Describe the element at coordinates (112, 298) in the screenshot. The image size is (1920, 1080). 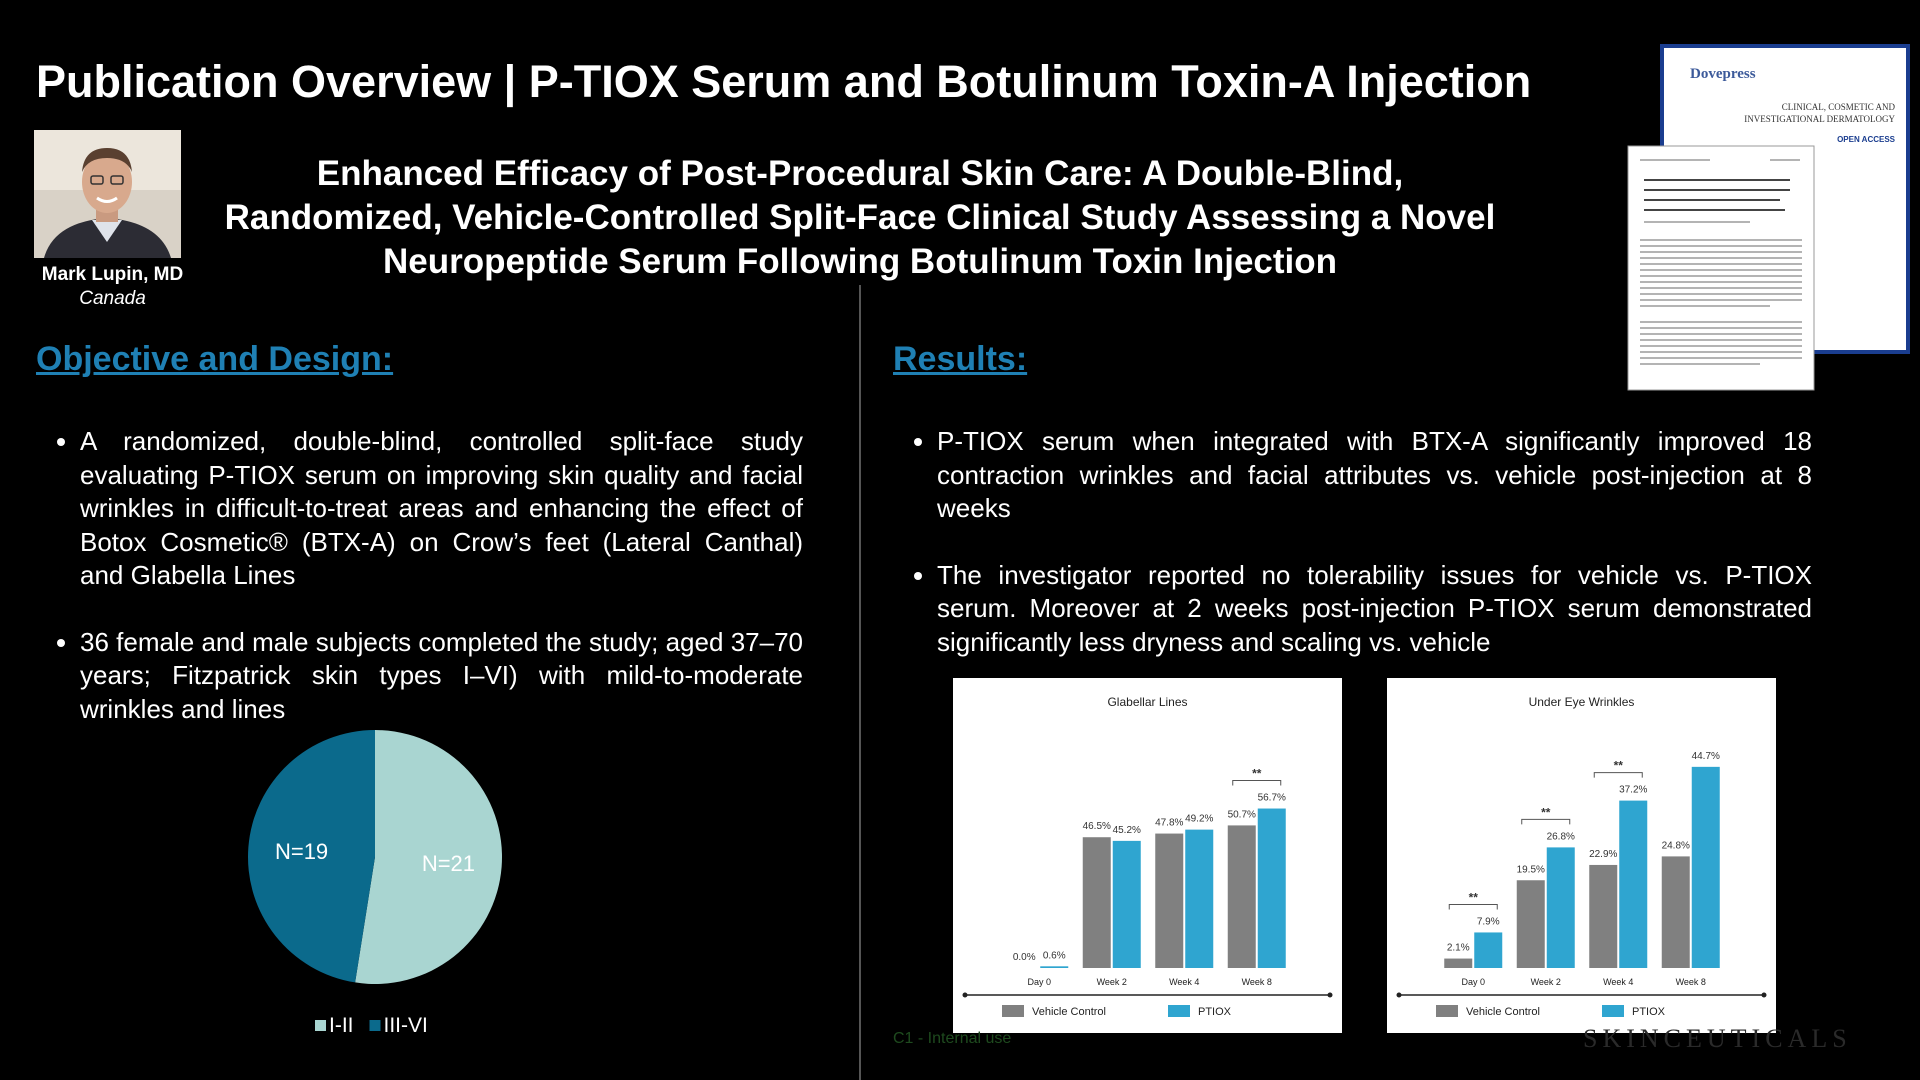
I see `presenter-location: Canada` at that location.